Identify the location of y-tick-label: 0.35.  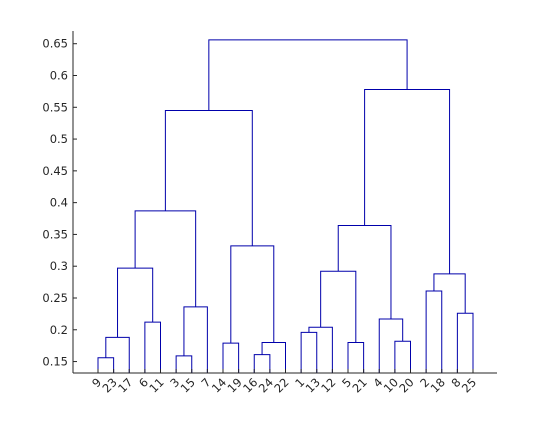
(55, 234).